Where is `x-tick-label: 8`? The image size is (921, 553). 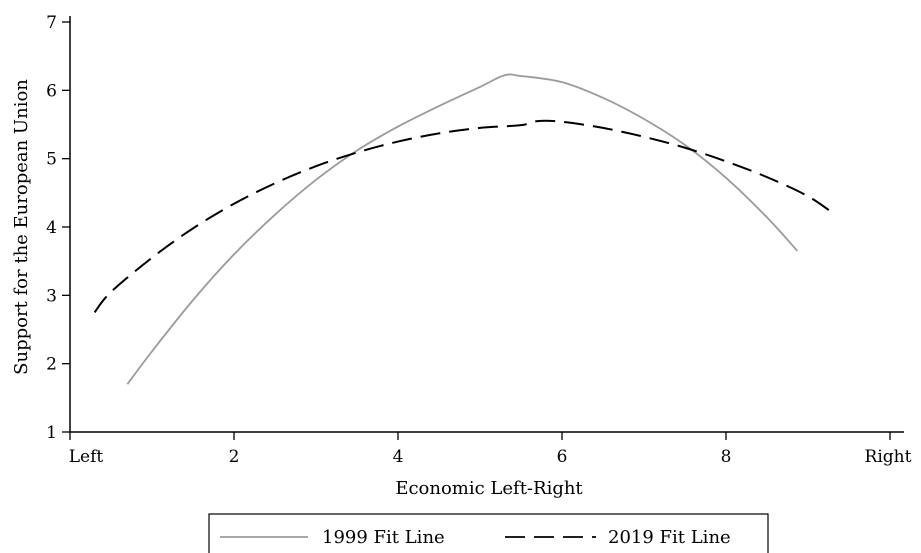 x-tick-label: 8 is located at coordinates (726, 457).